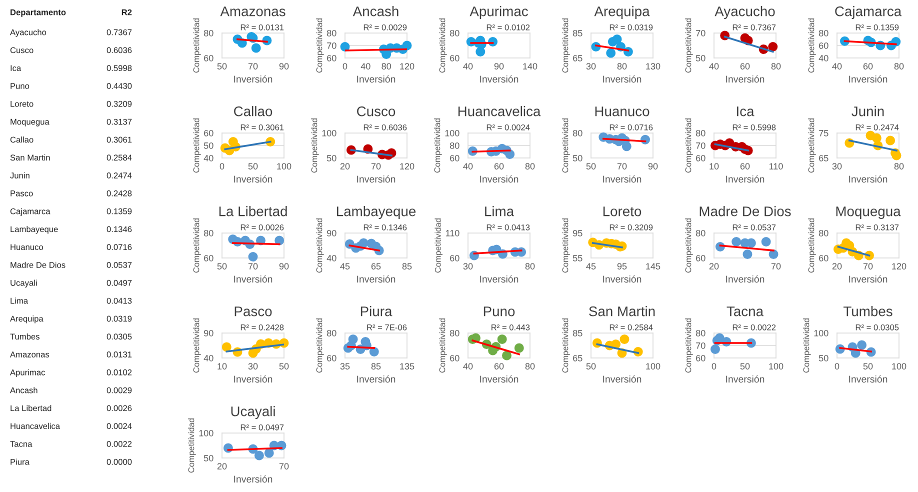 The height and width of the screenshot is (492, 918). I want to click on text: 0.0497, so click(119, 283).